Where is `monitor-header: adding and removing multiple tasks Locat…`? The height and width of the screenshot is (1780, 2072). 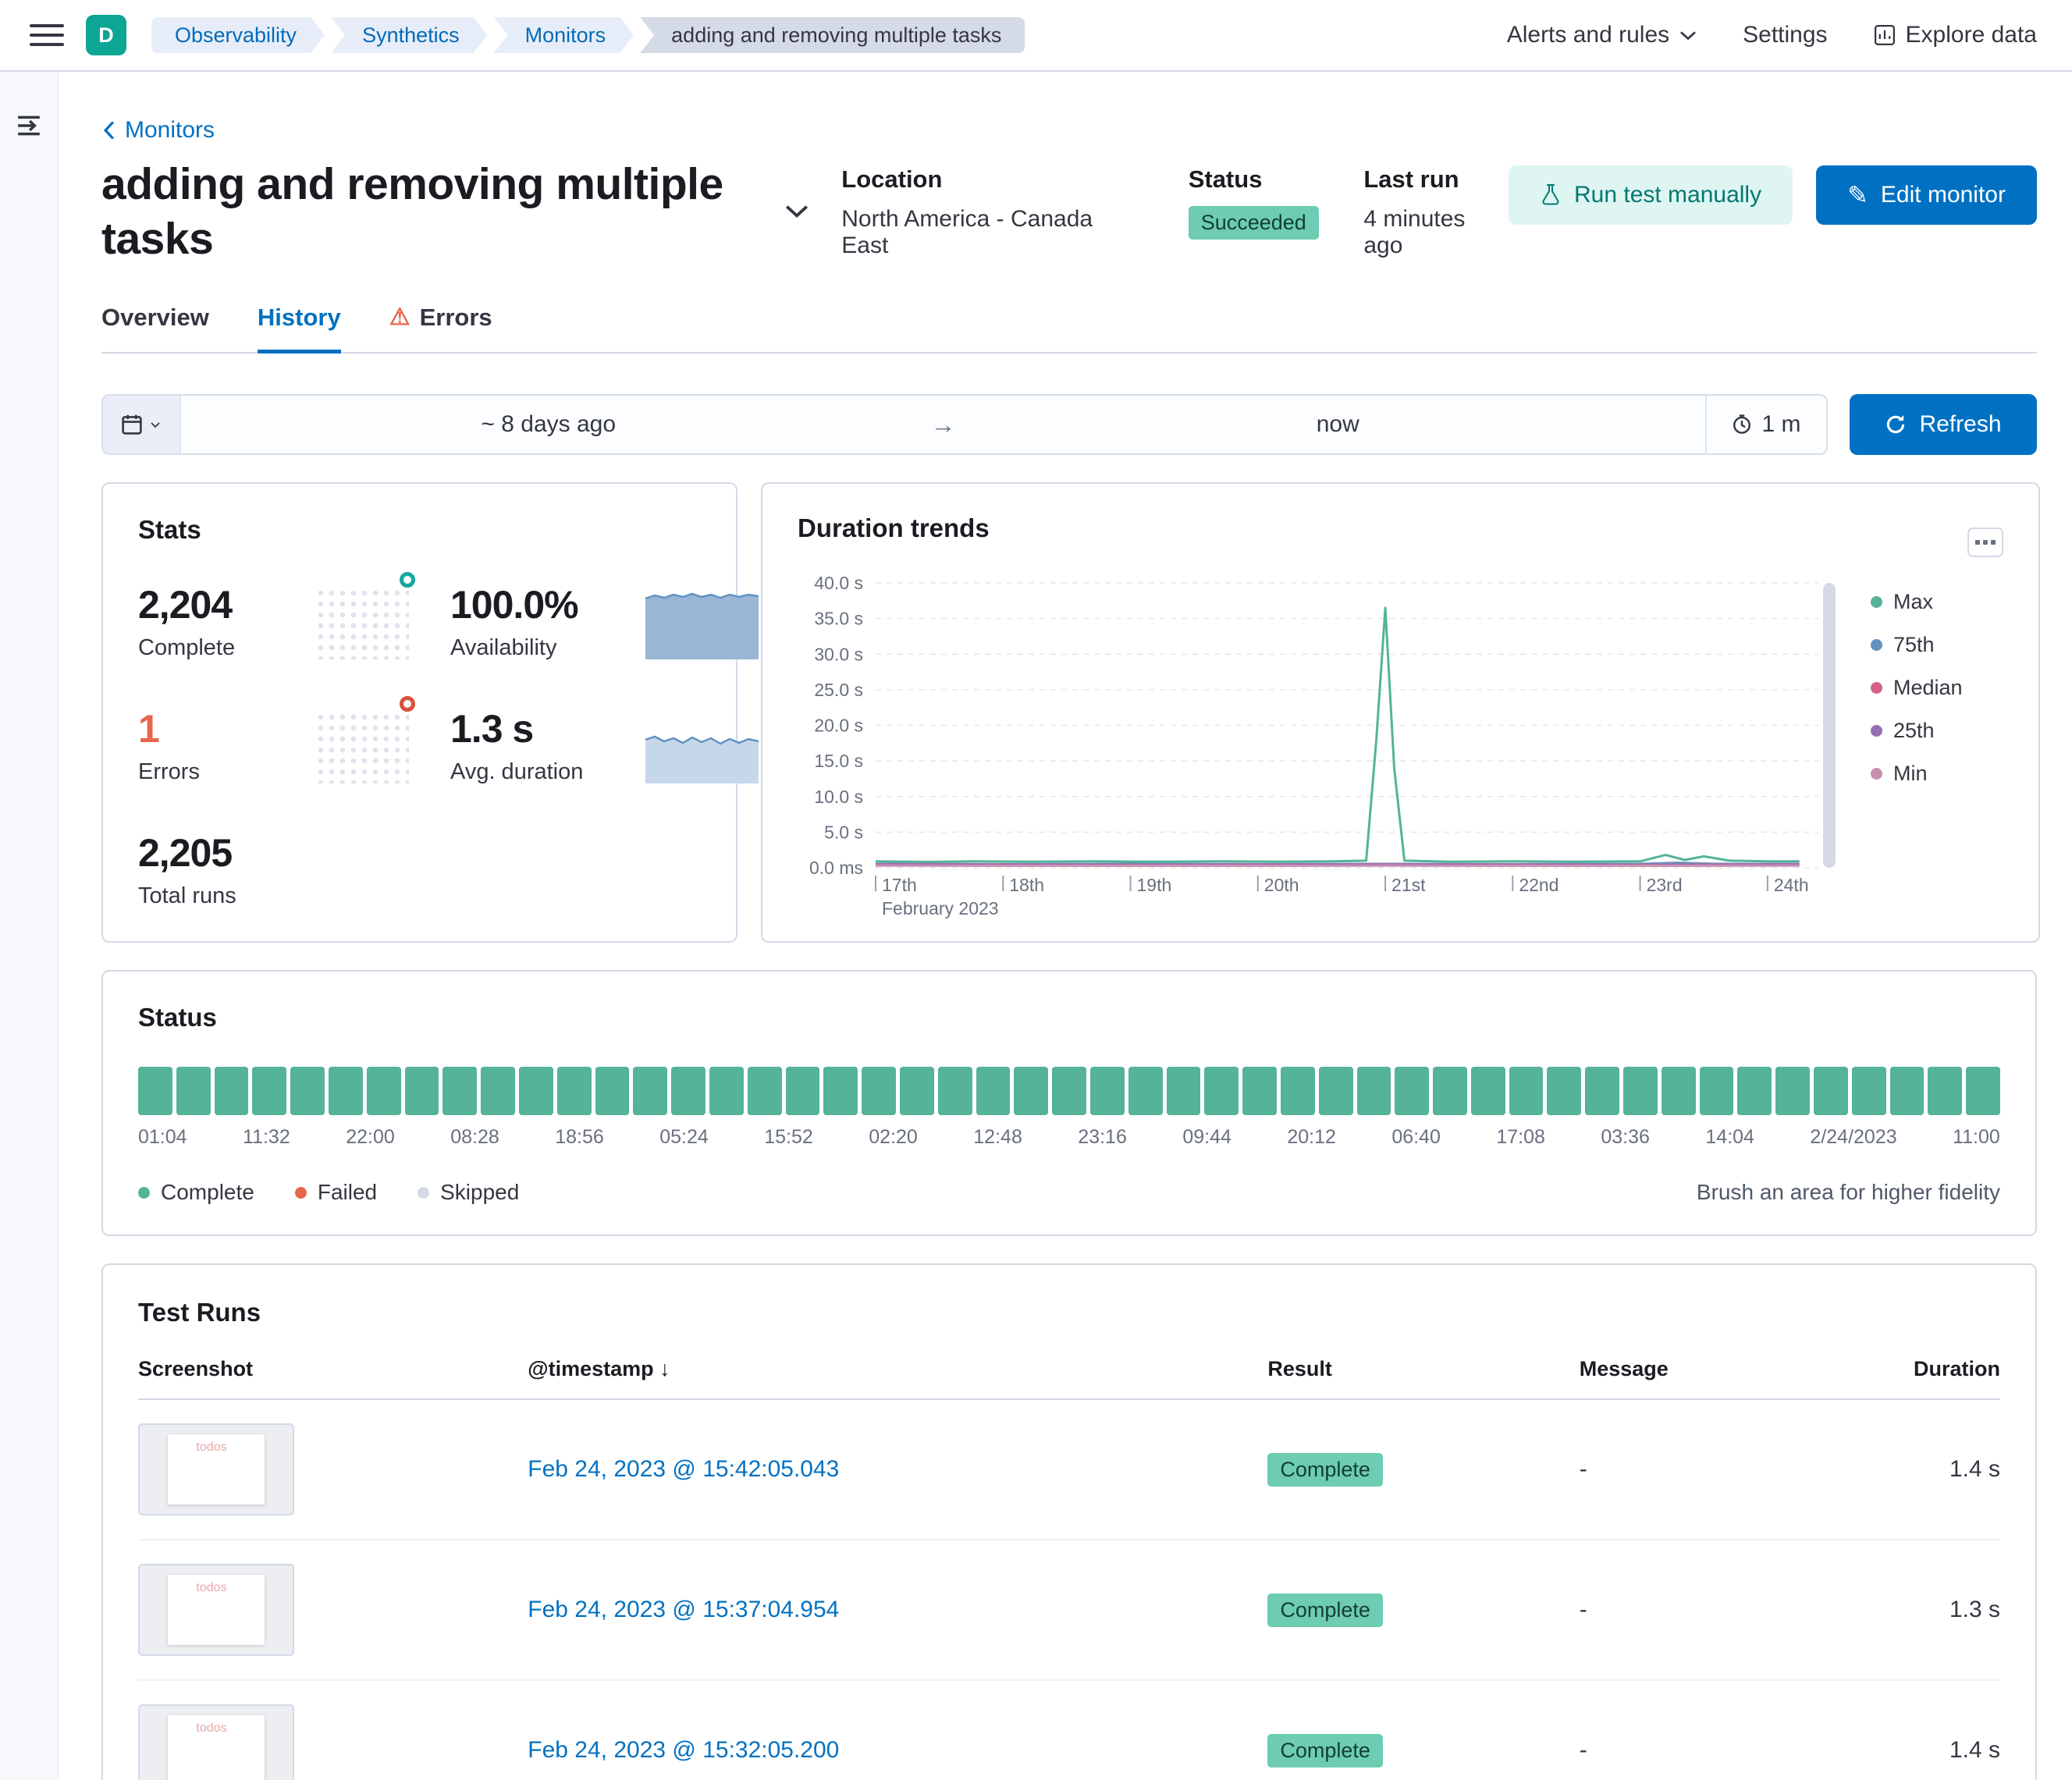
monitor-header: adding and removing multiple tasks Locat… is located at coordinates (1069, 212).